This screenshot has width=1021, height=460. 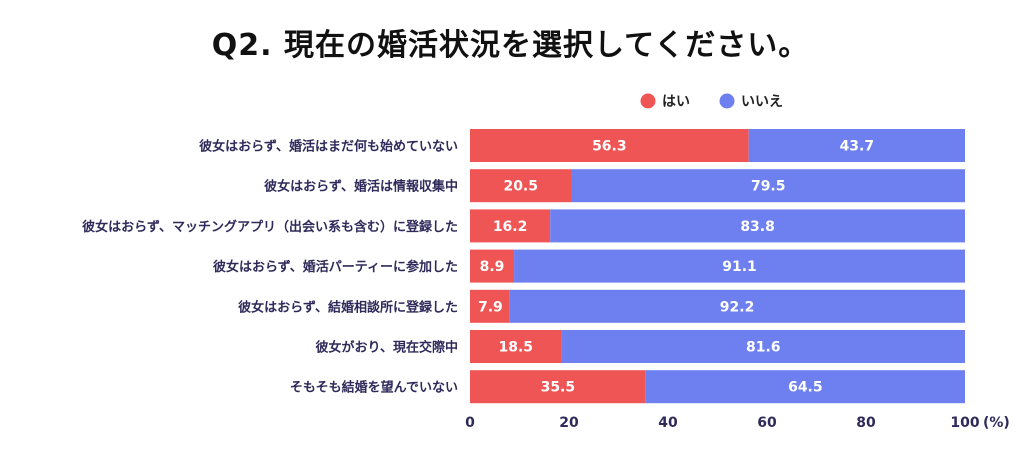 I want to click on x-unit-label: (%), so click(x=996, y=423).